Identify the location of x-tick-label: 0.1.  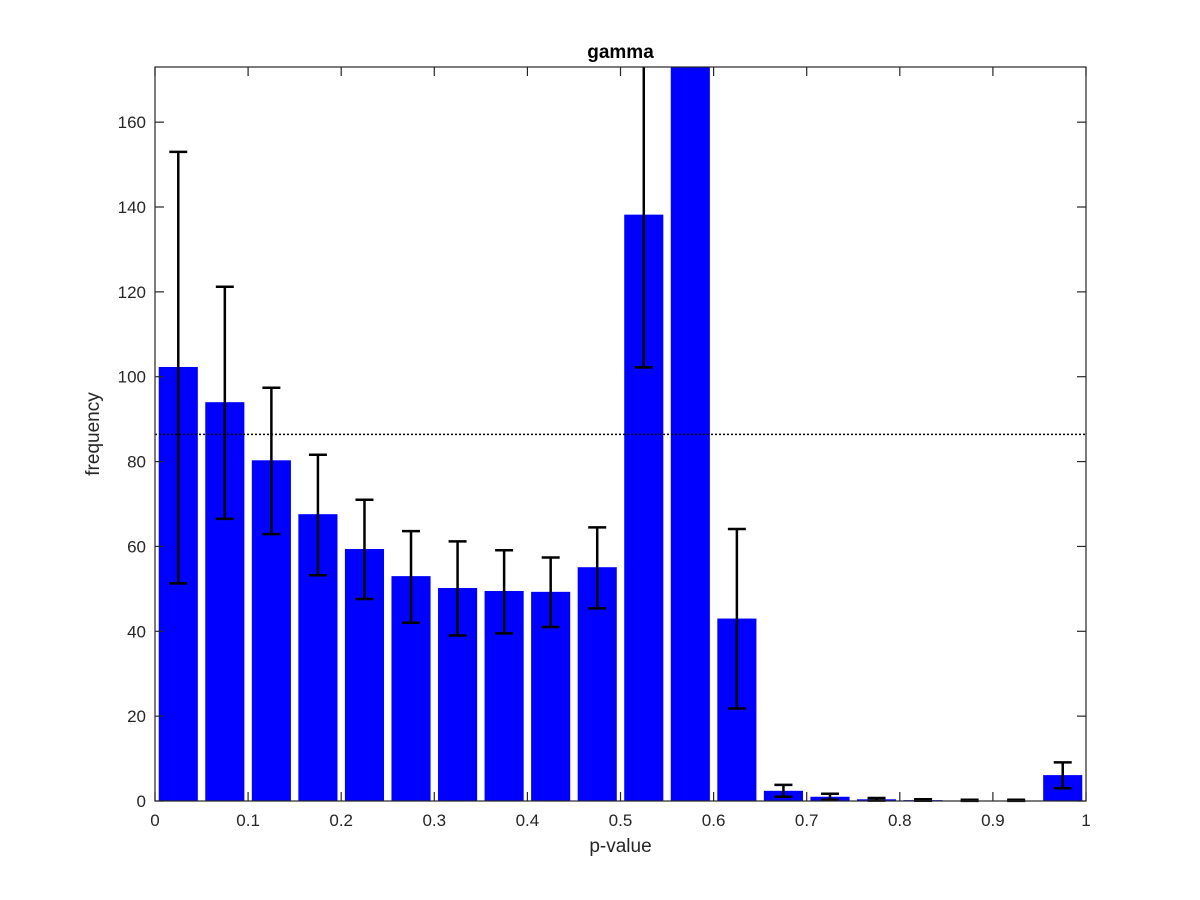
(248, 820).